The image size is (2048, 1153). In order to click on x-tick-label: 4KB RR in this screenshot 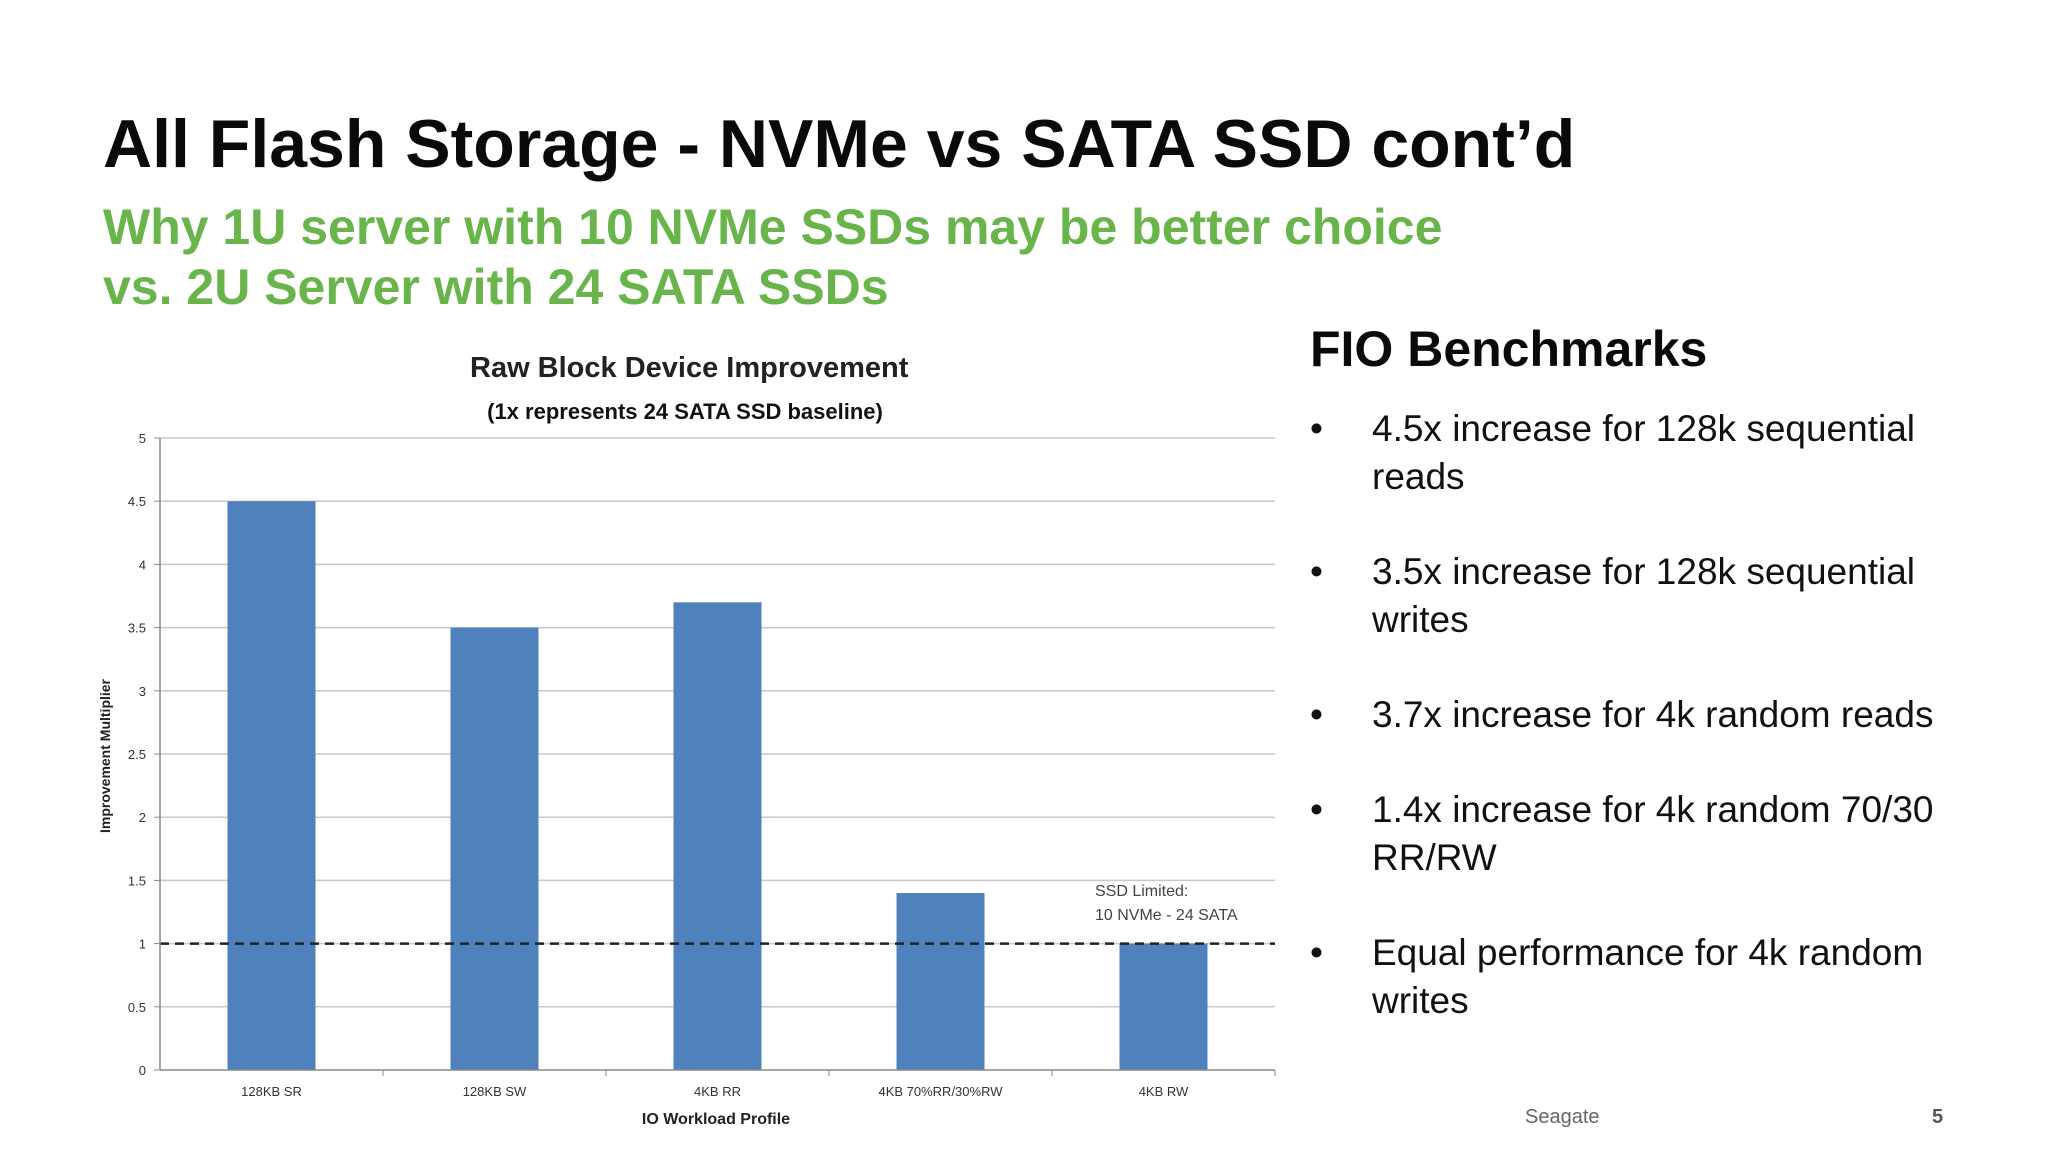, I will do `click(717, 1091)`.